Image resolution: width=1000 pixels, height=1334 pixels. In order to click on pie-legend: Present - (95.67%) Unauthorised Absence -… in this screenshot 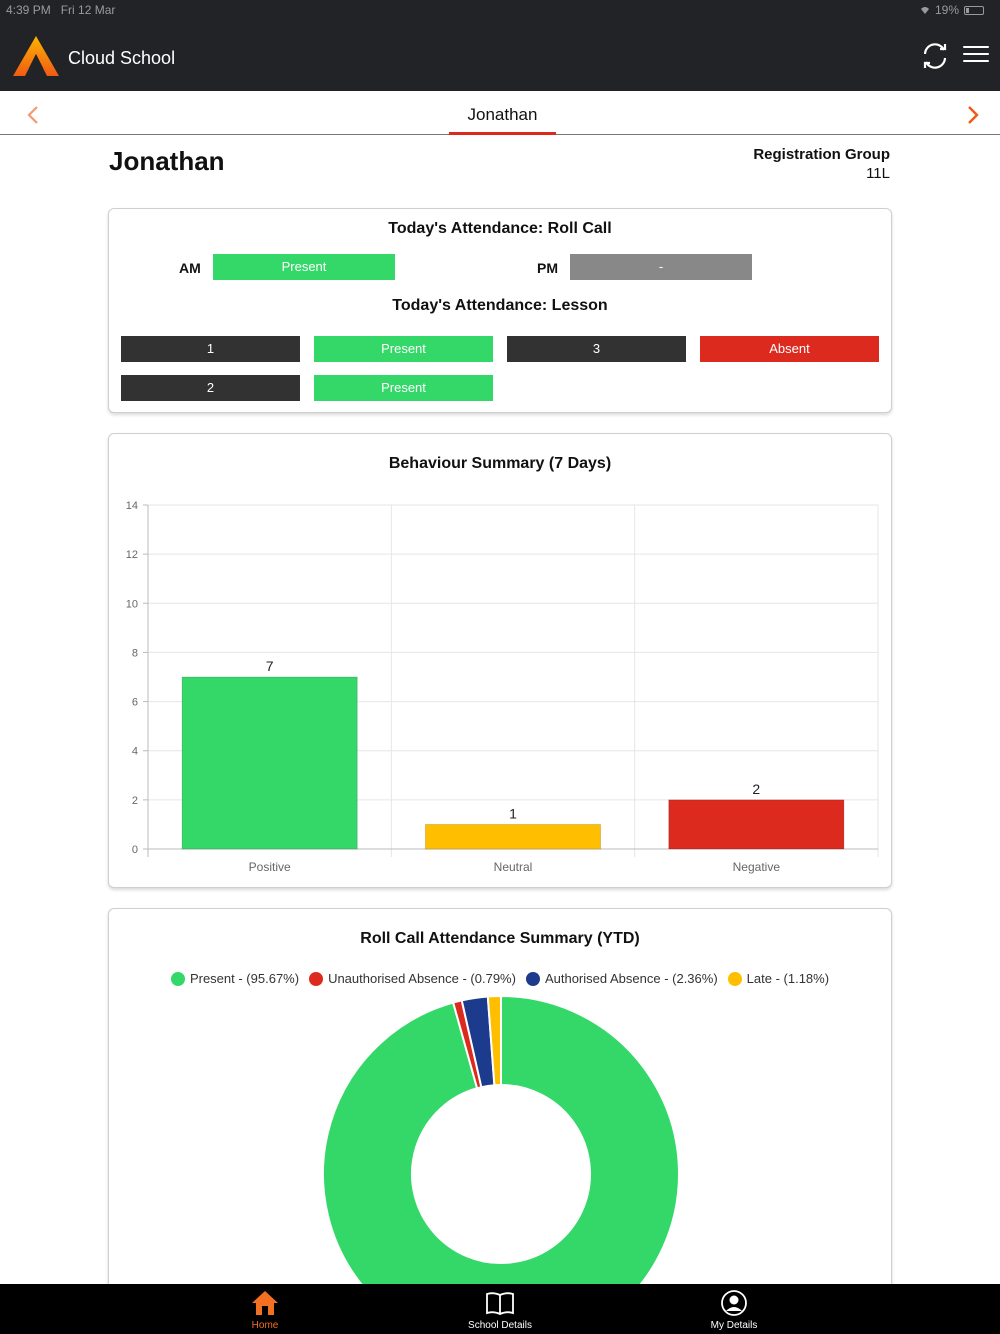, I will do `click(500, 978)`.